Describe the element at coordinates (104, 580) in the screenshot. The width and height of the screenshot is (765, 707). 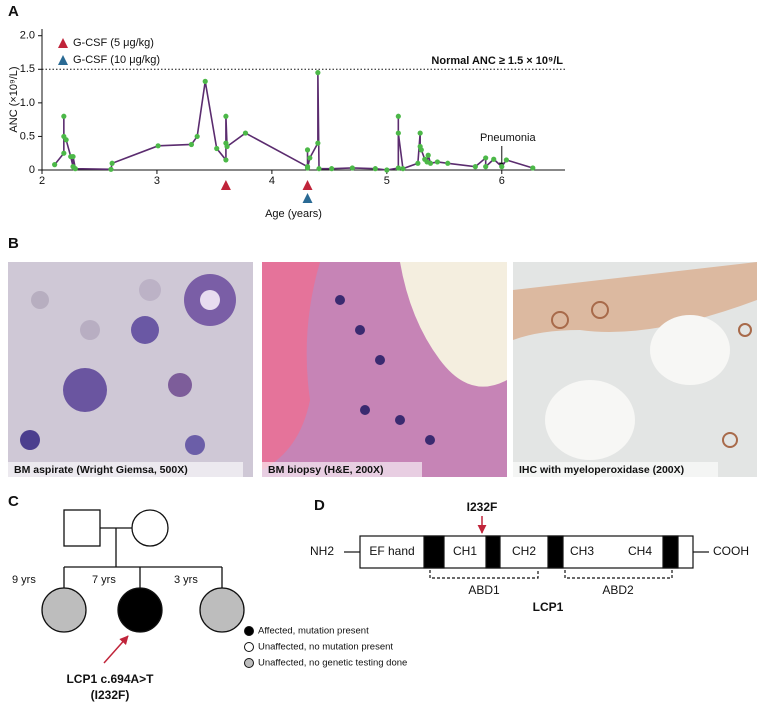
I see `age-label: 7 yrs` at that location.